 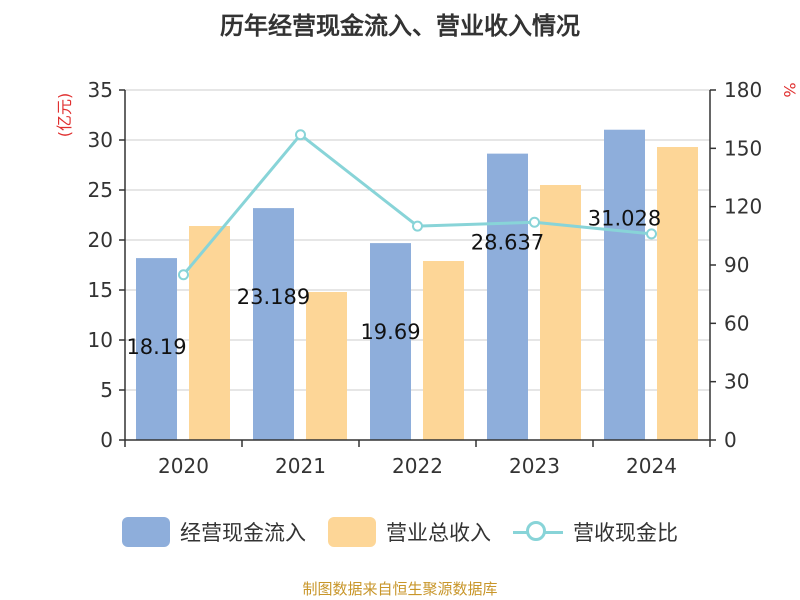 I want to click on bar-cash-inflow-2021, so click(x=273, y=324).